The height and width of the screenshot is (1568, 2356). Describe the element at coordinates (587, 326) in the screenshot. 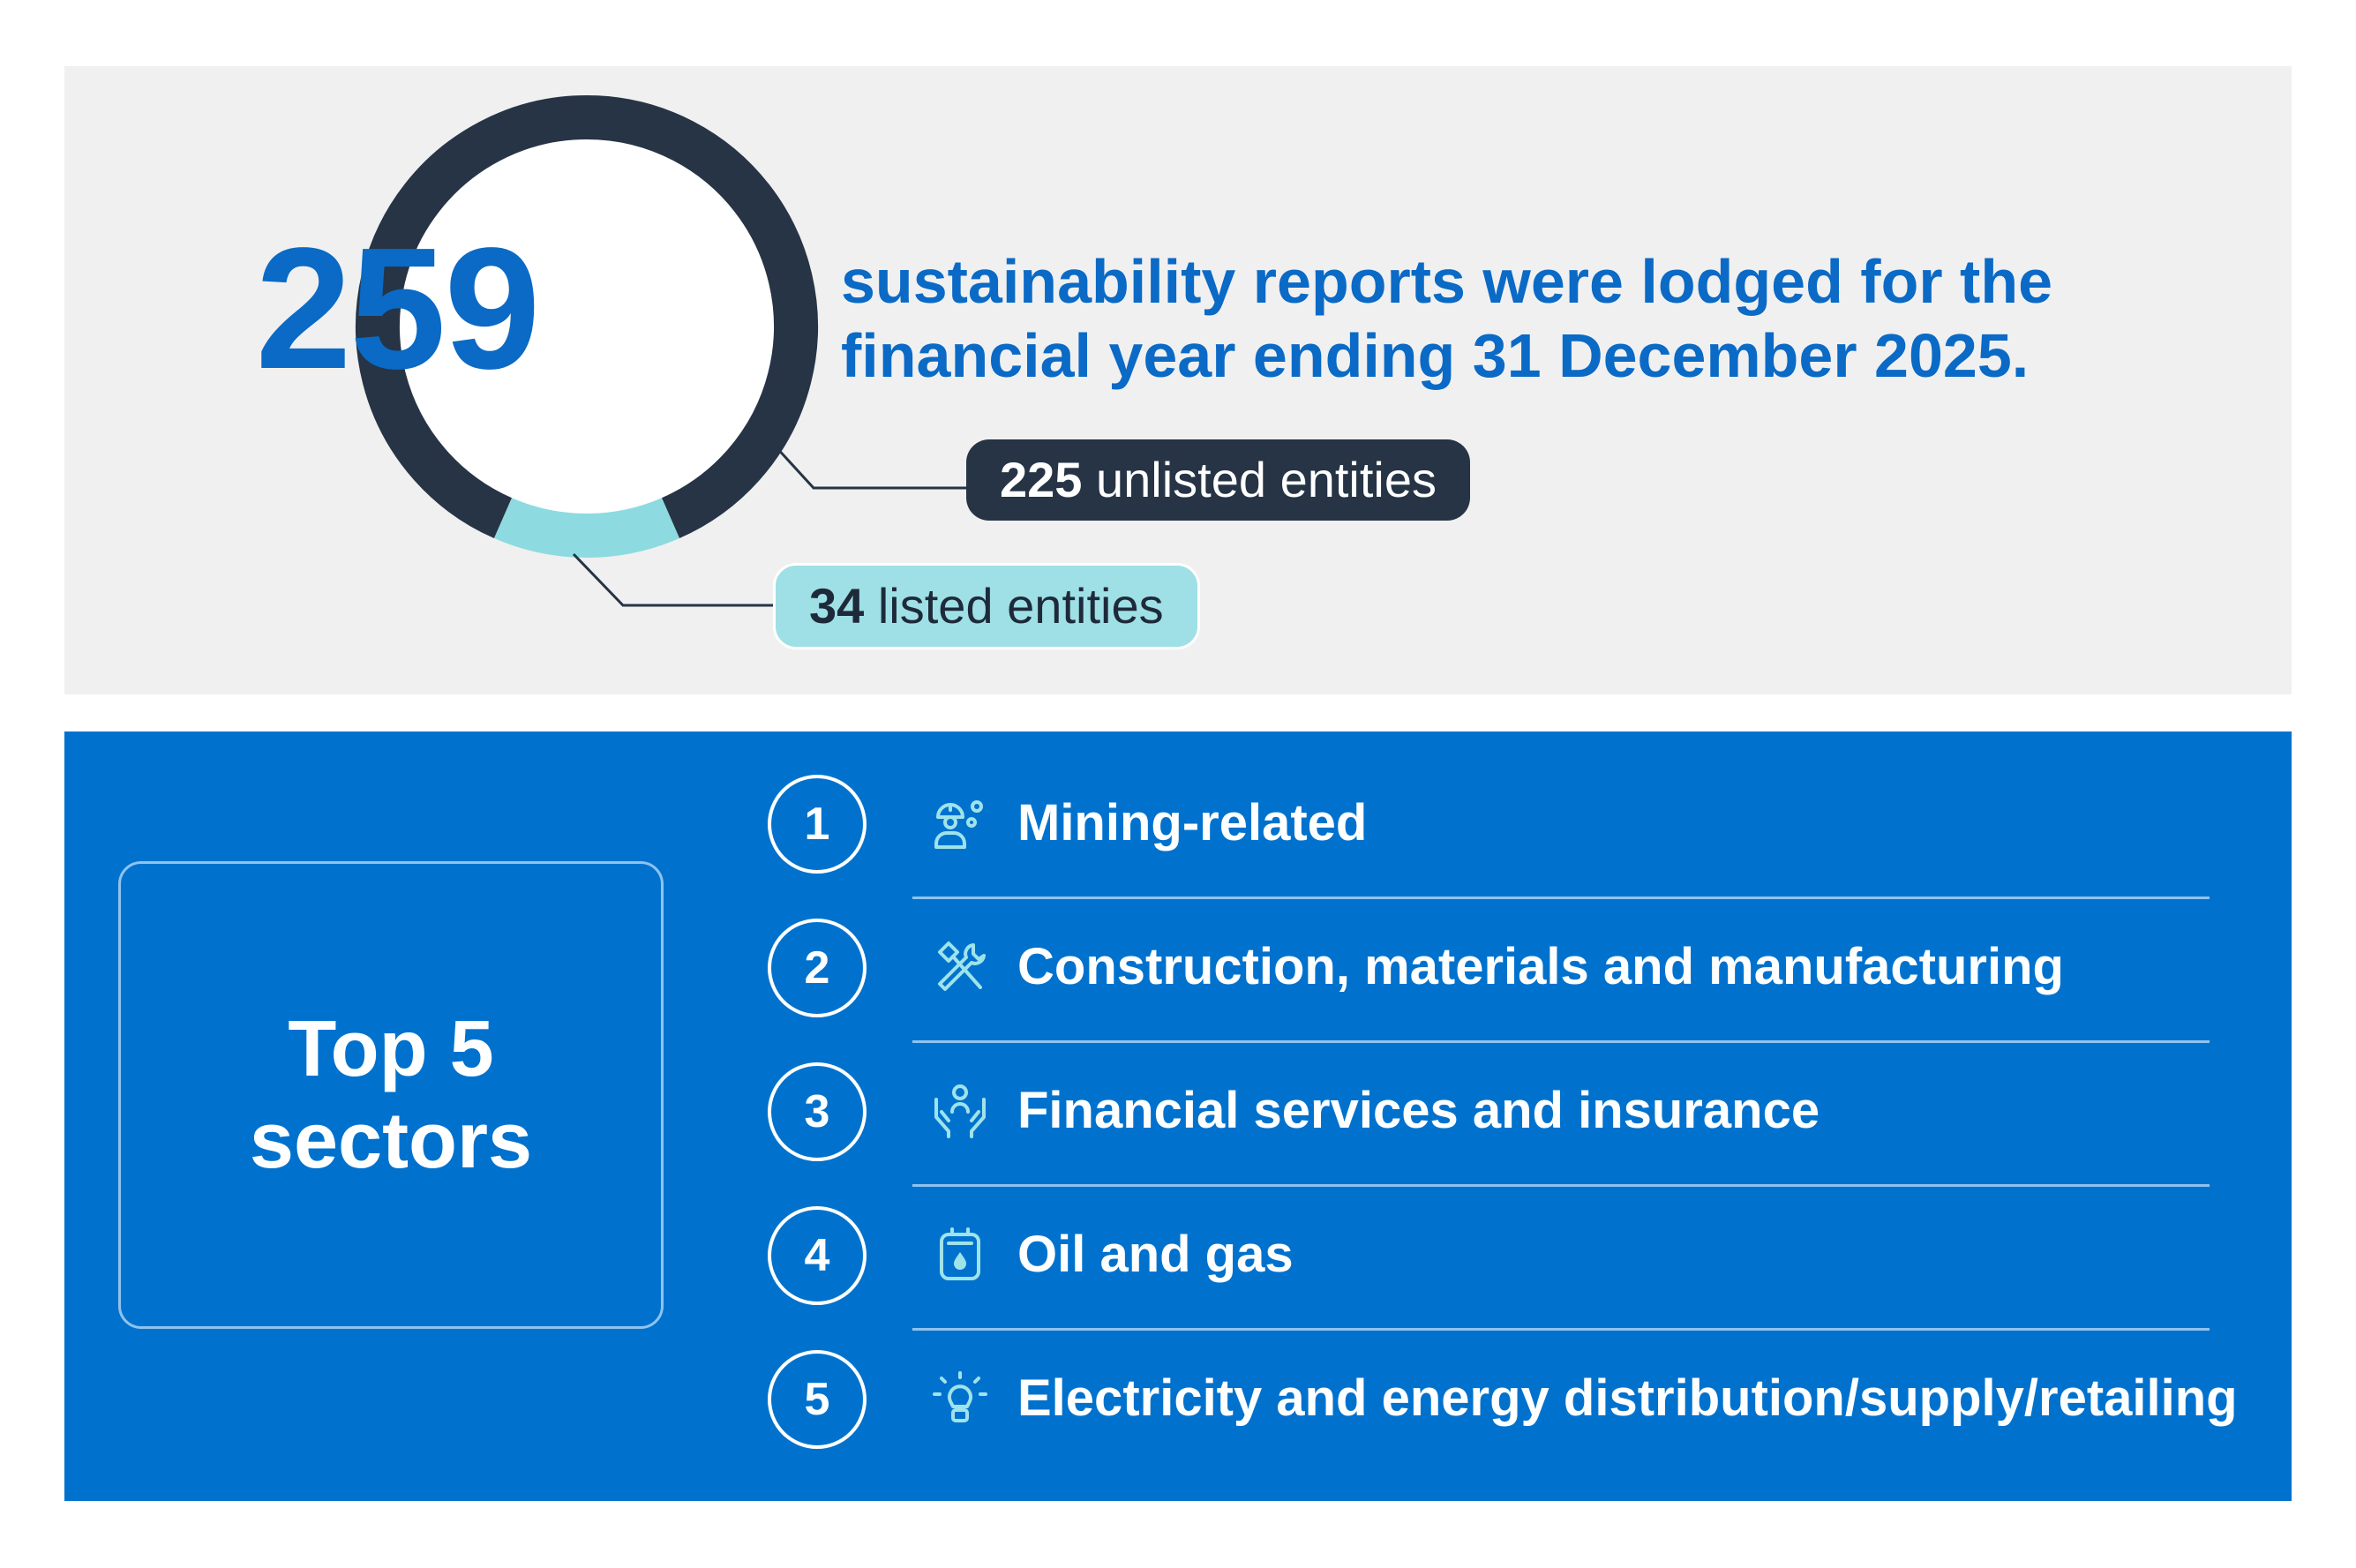

I see `donut-center` at that location.